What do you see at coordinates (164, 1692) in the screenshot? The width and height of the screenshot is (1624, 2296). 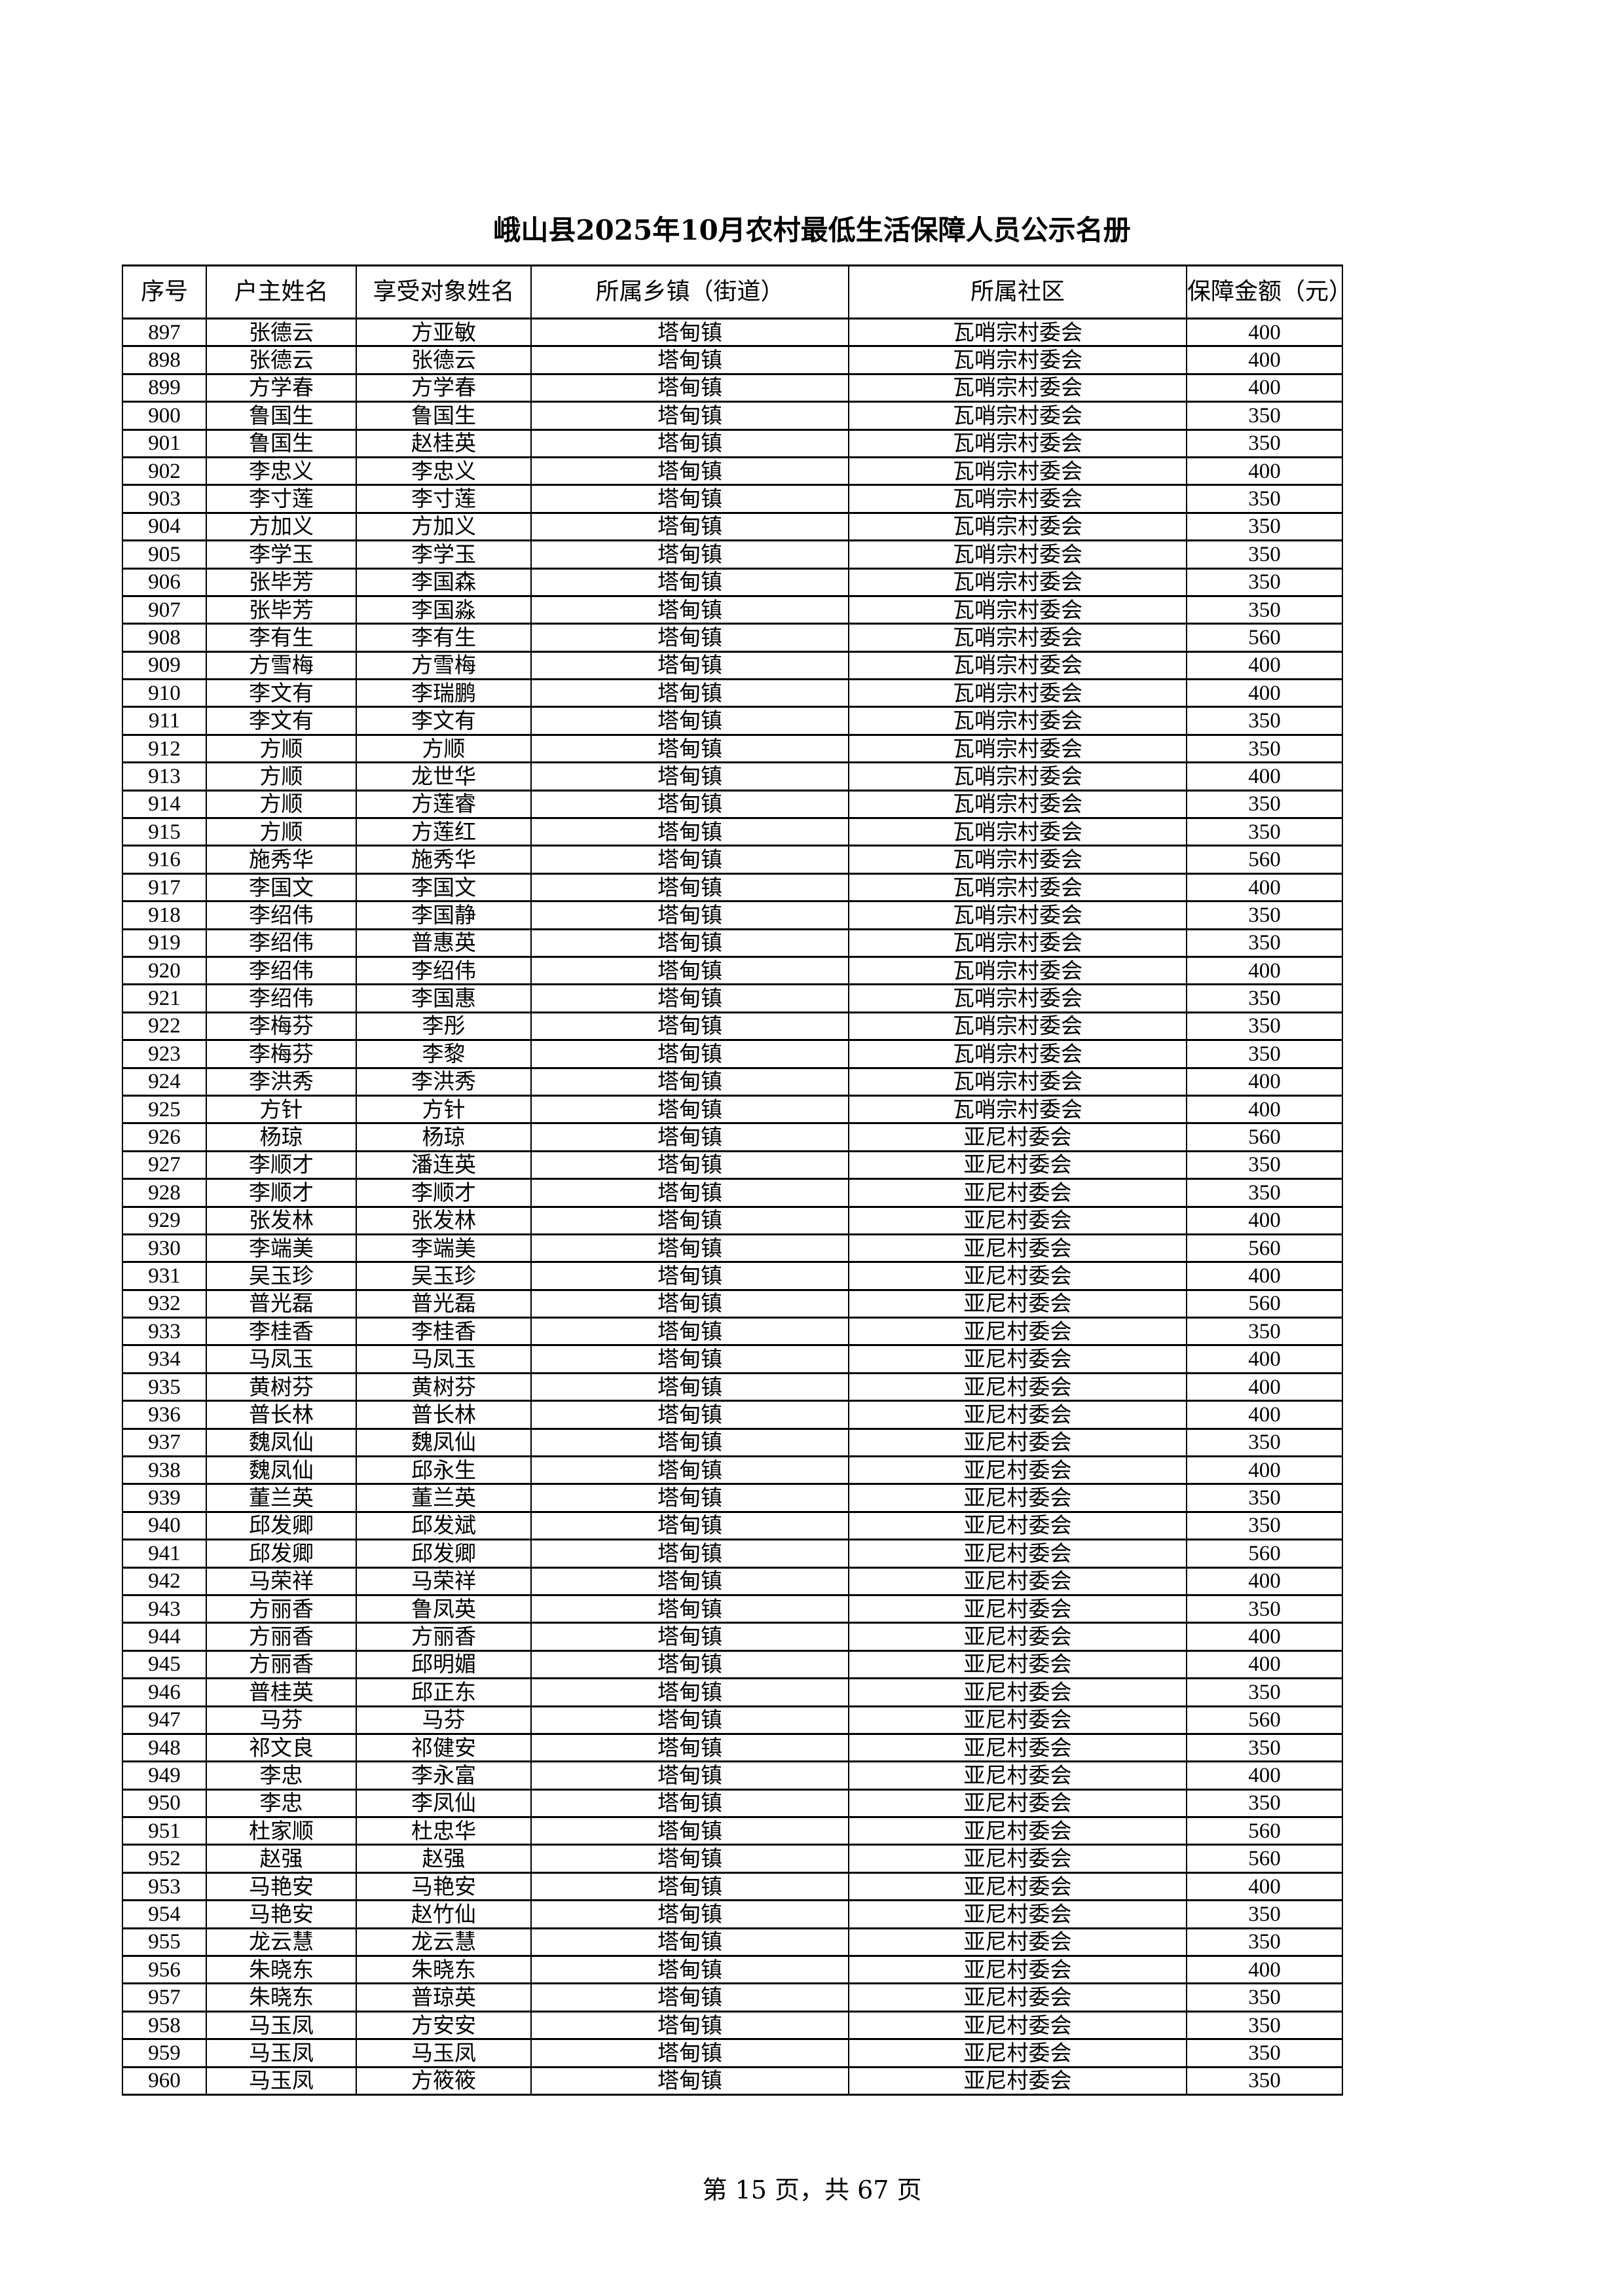 I see `serial-number-cell: 946` at bounding box center [164, 1692].